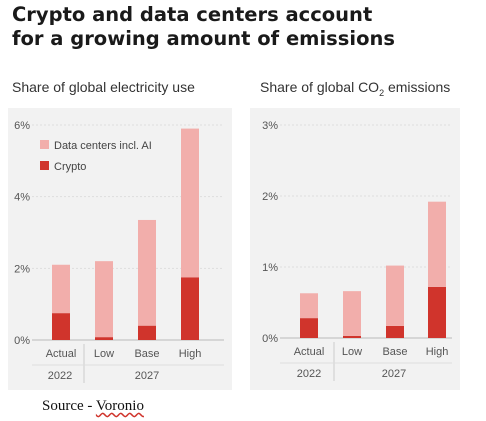 The width and height of the screenshot is (486, 421). I want to click on co2-category-label: Actual, so click(309, 352).